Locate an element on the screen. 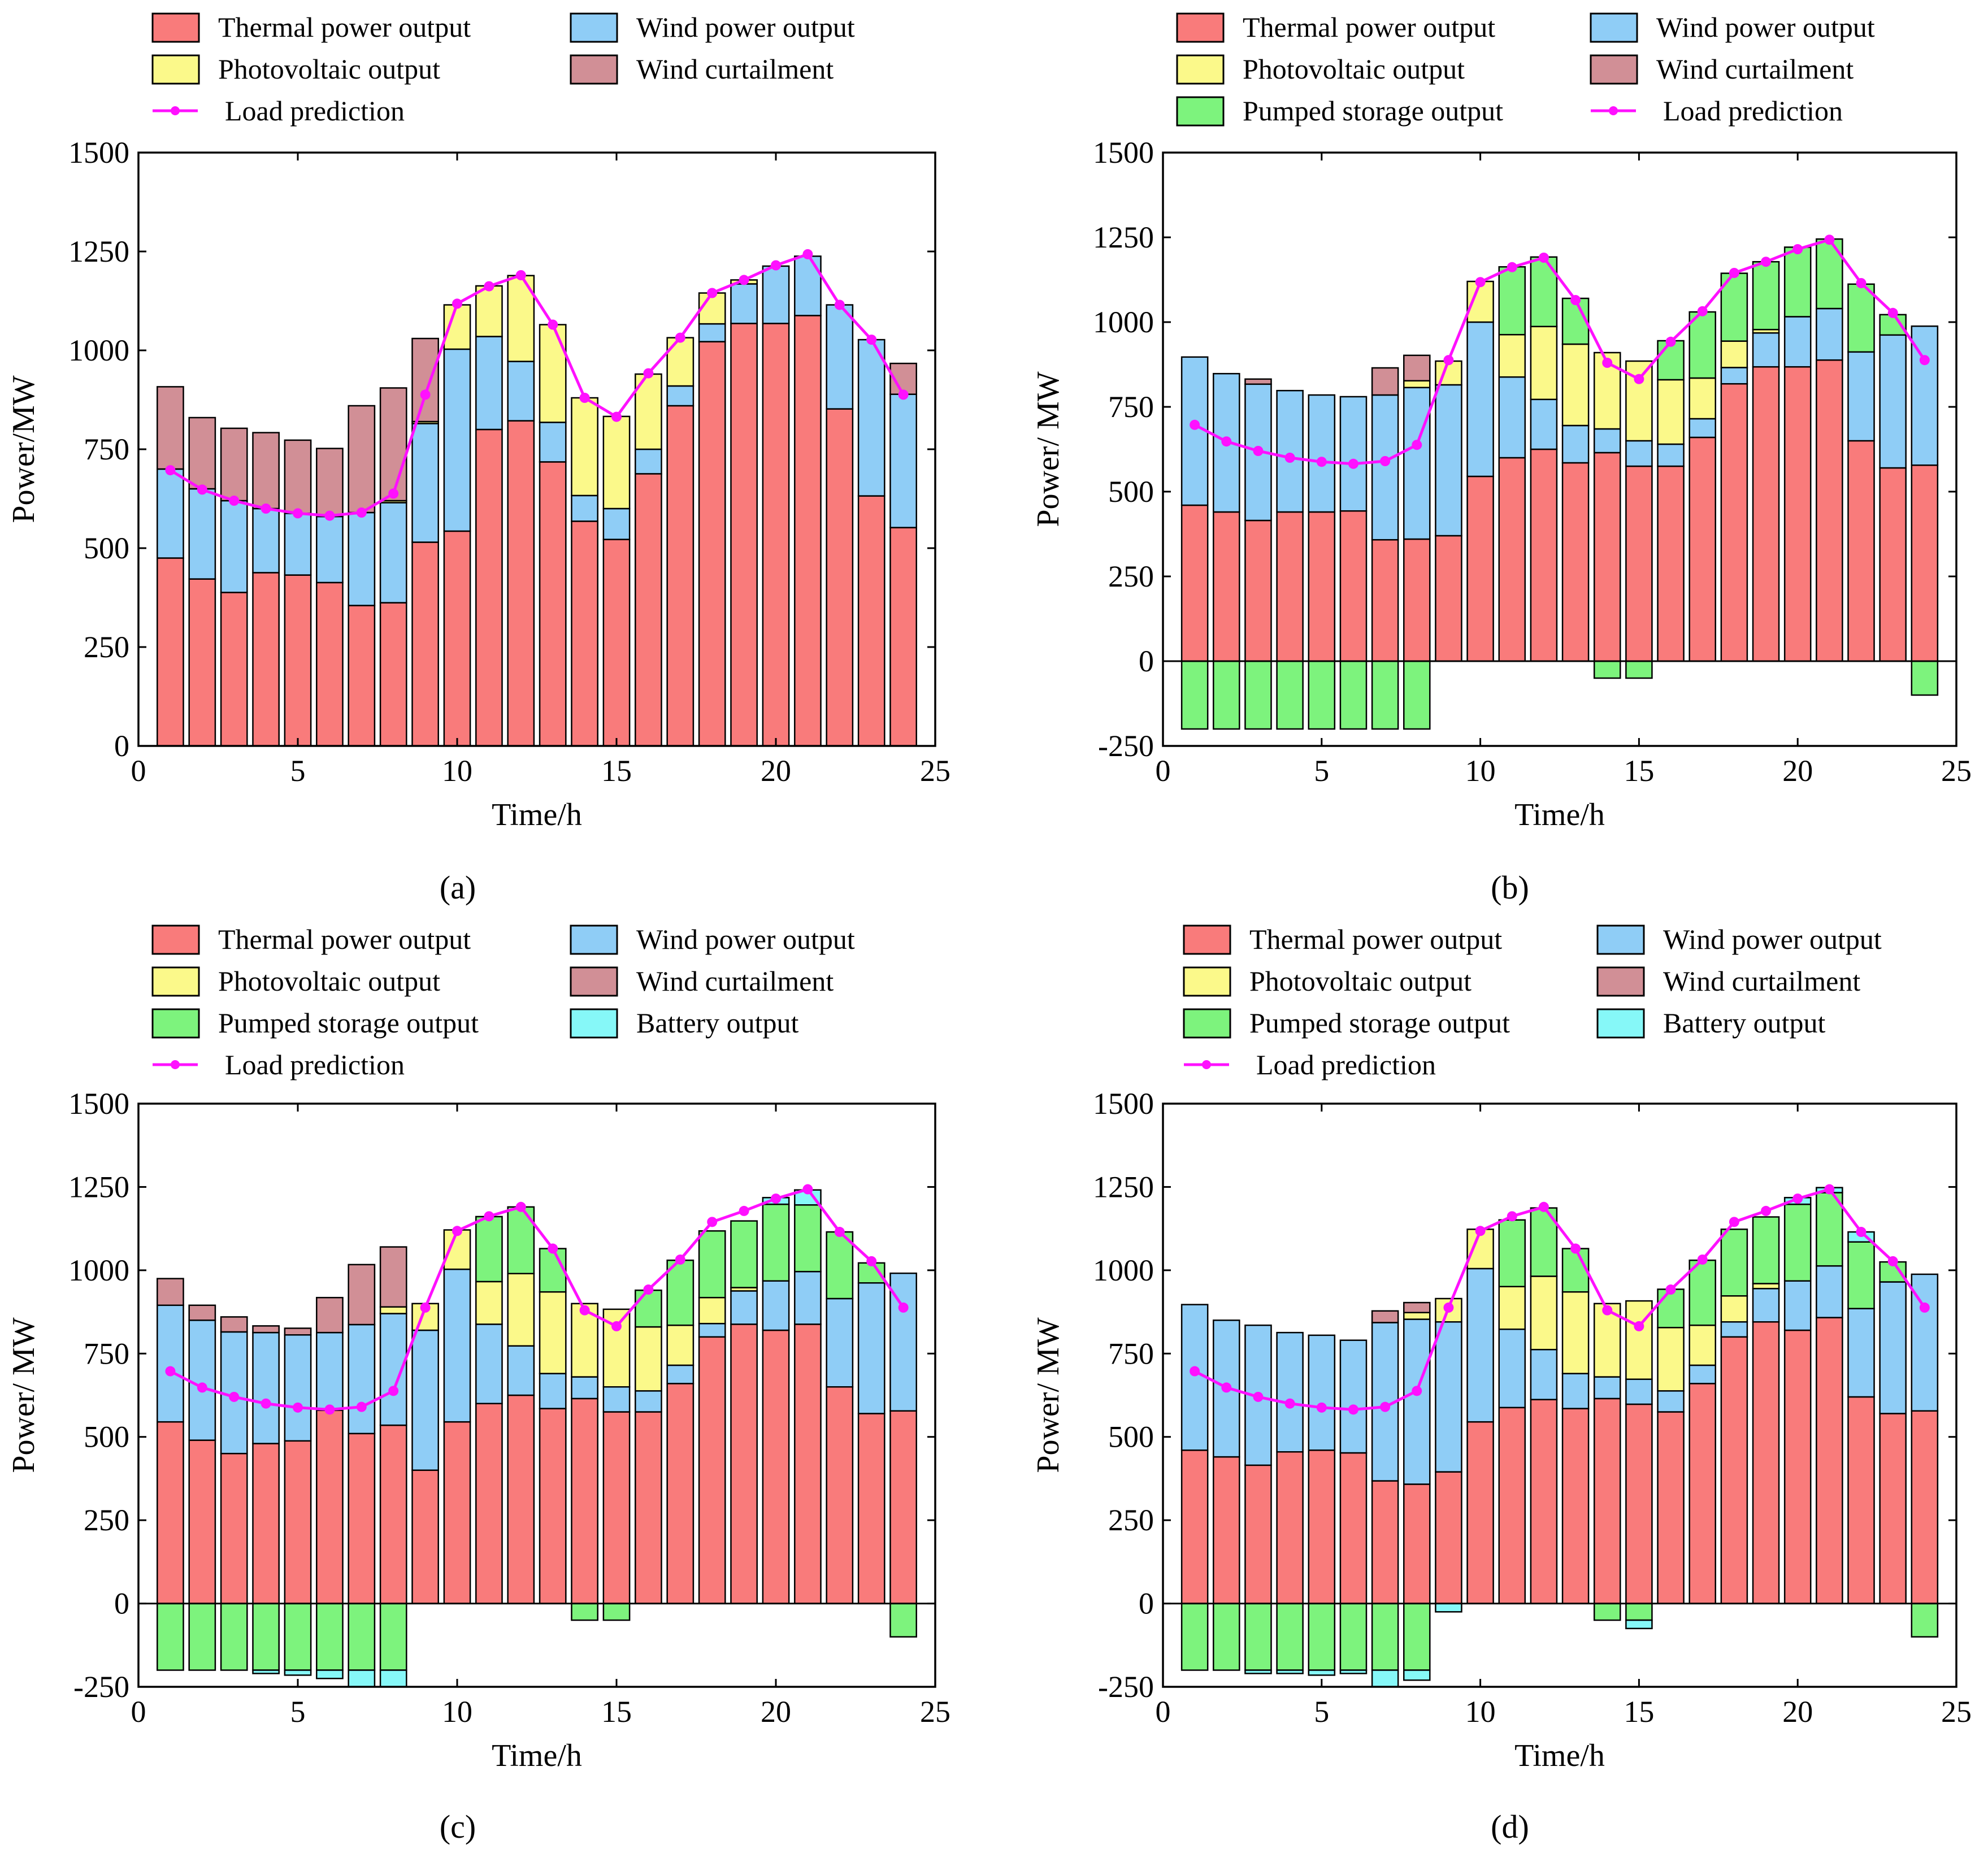 This screenshot has width=1988, height=1862. load-point-h2 is located at coordinates (1226, 1387).